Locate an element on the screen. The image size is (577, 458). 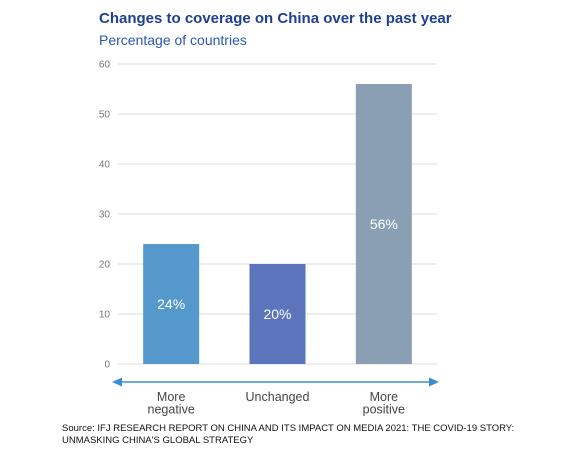
x-category-label: positive is located at coordinates (384, 410).